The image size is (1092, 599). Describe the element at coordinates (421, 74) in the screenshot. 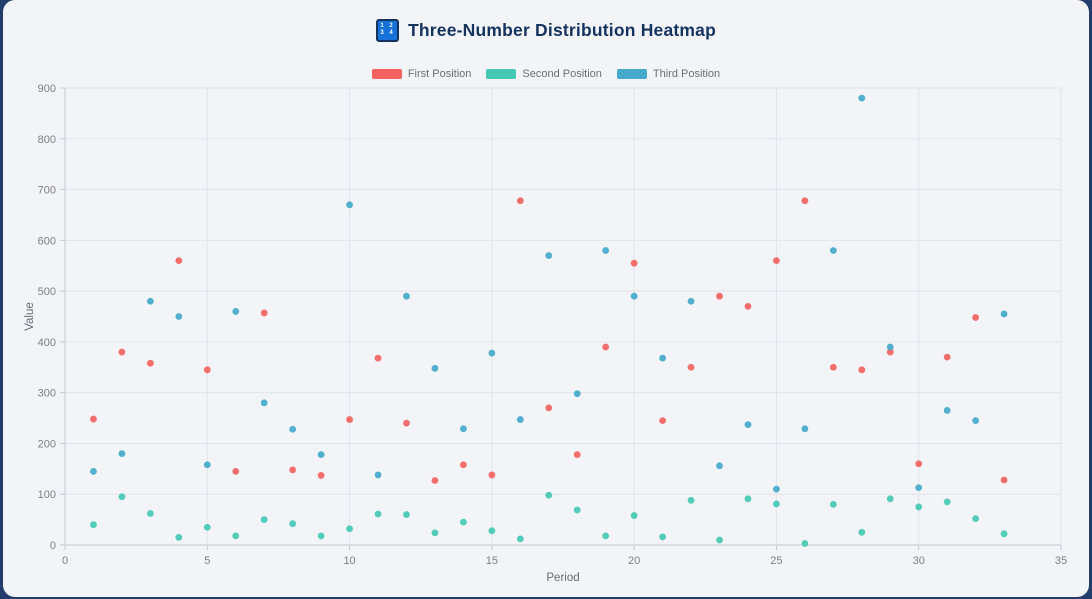

I see `legend-item-first-position: First Position` at that location.